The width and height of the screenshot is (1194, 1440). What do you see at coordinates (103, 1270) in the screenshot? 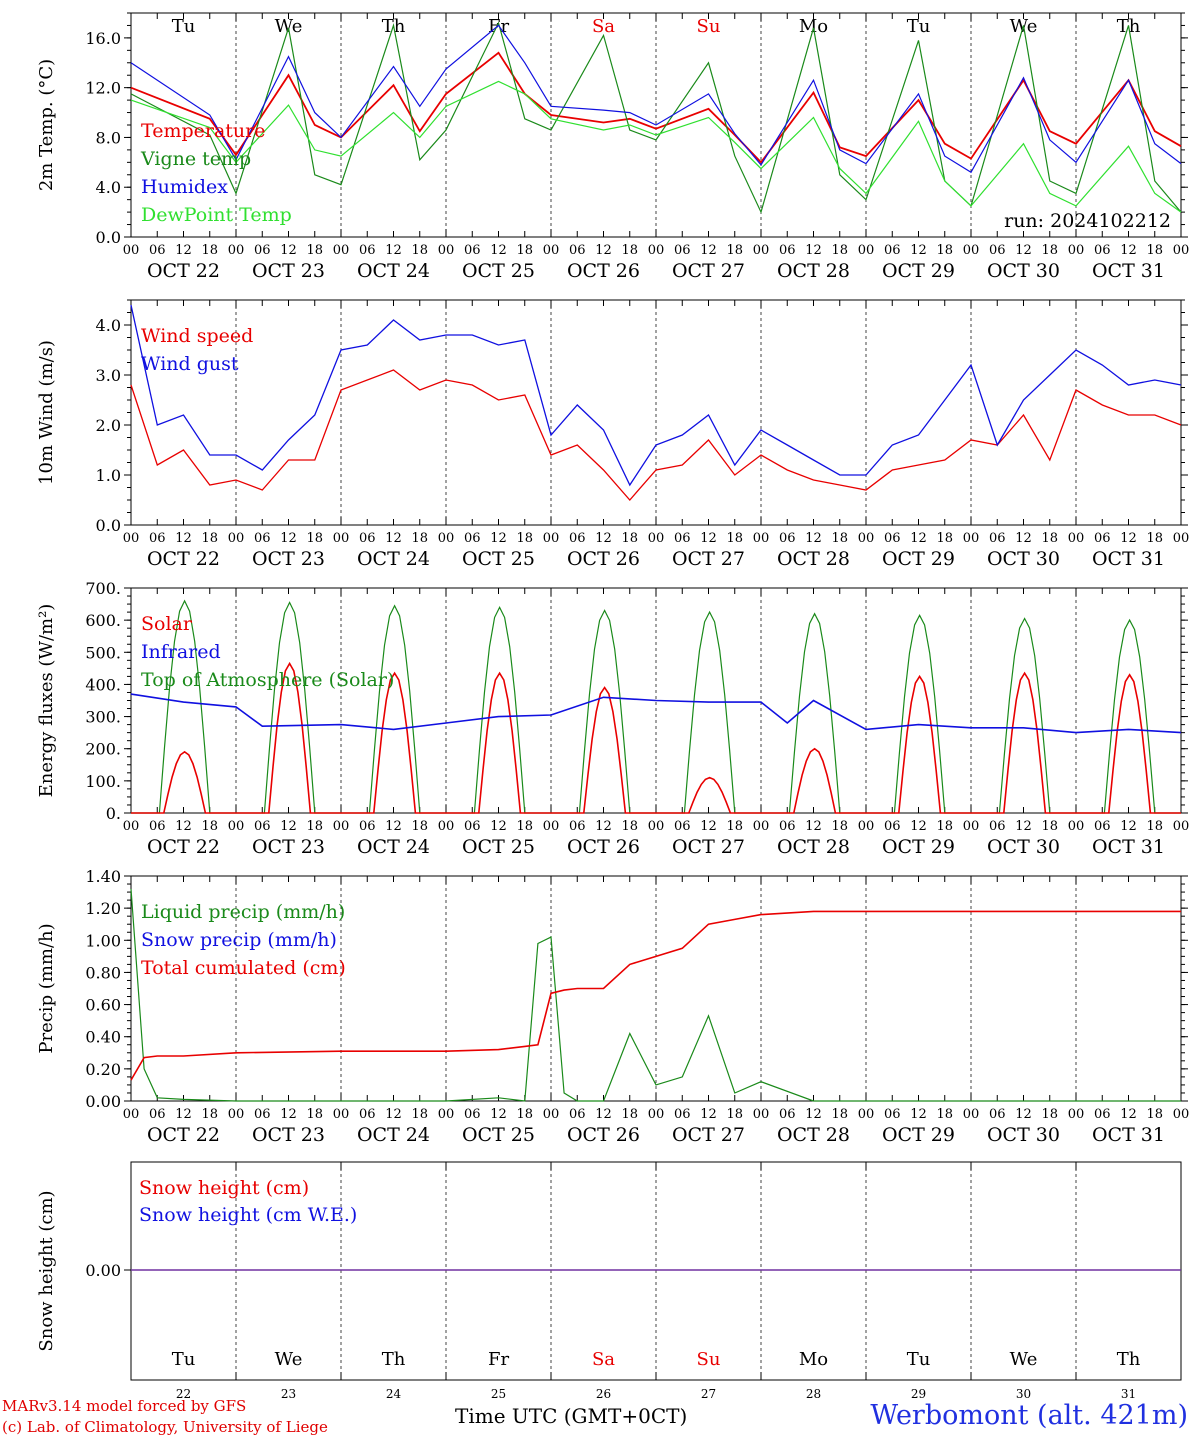
I see `y-tick-label: 0.00` at bounding box center [103, 1270].